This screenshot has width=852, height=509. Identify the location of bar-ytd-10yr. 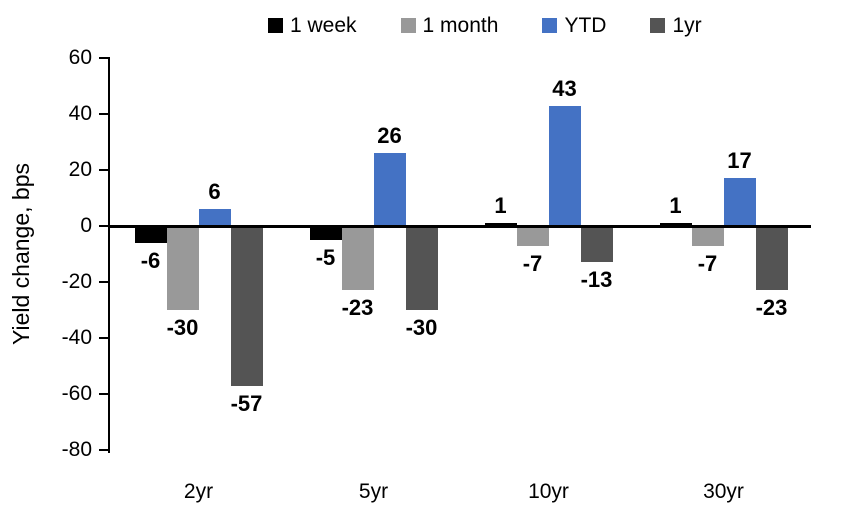
(564, 165).